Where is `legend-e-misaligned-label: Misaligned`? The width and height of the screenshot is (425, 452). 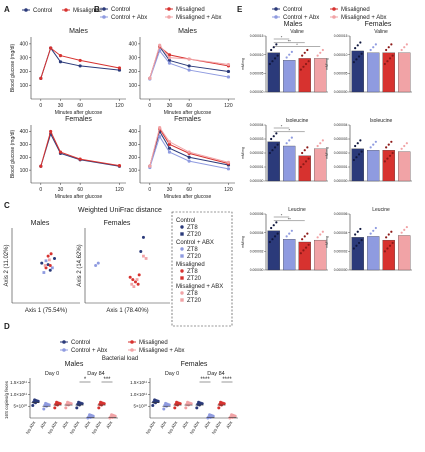
legend-e-misaligned-label: Misaligned is located at coordinates (355, 10).